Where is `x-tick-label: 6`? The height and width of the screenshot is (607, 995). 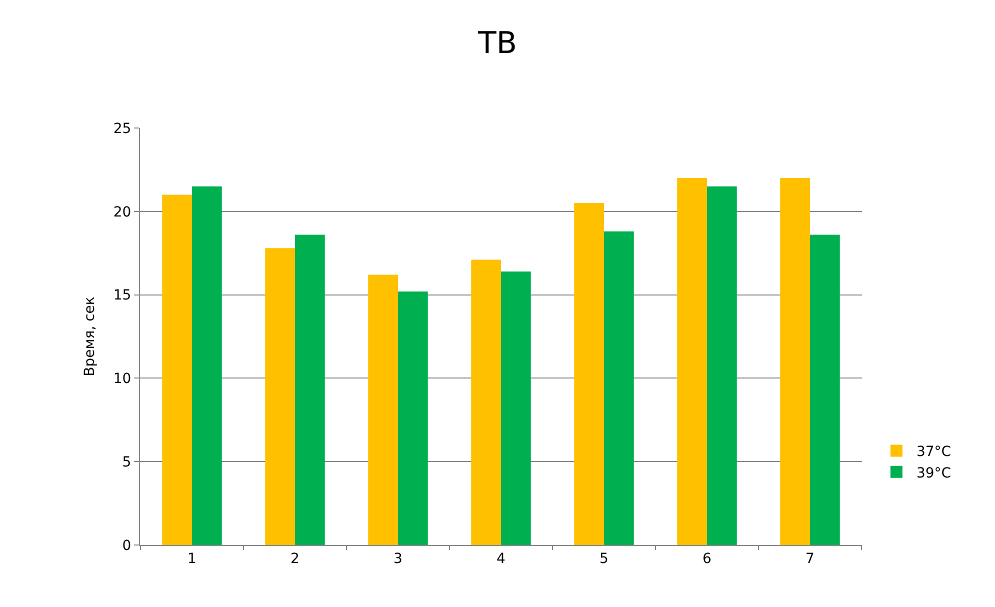
x-tick-label: 6 is located at coordinates (707, 558).